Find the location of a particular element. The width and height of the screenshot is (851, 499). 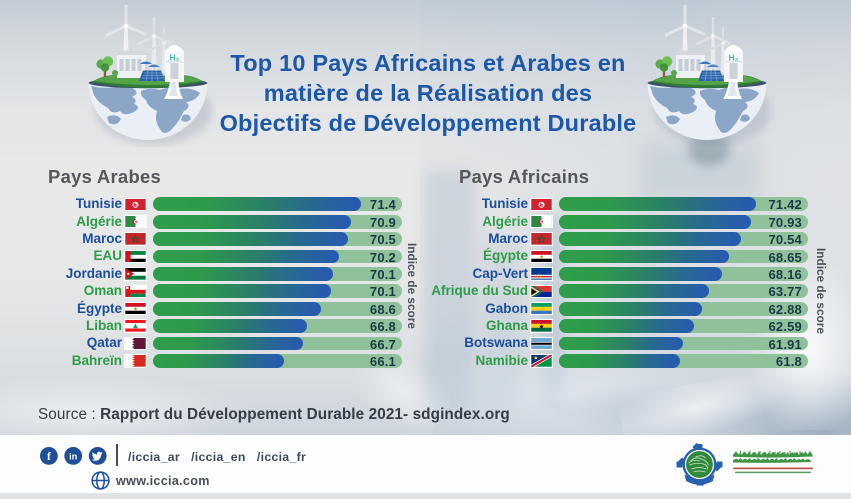

svg-text: f is located at coordinates (49, 457).